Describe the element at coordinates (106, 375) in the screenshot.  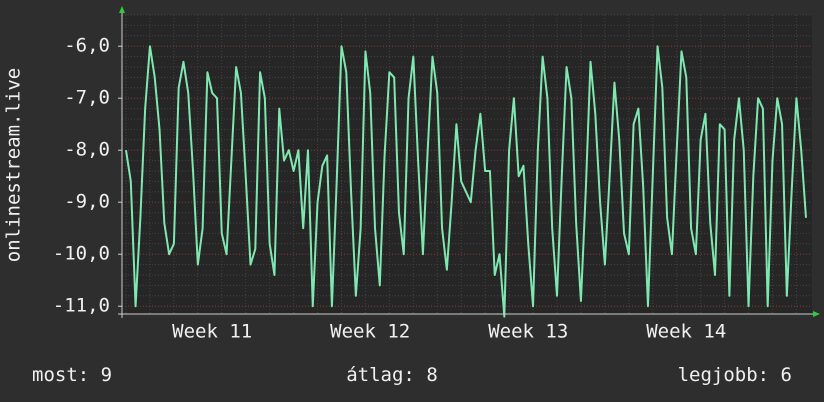
I see `stat-value: 9` at that location.